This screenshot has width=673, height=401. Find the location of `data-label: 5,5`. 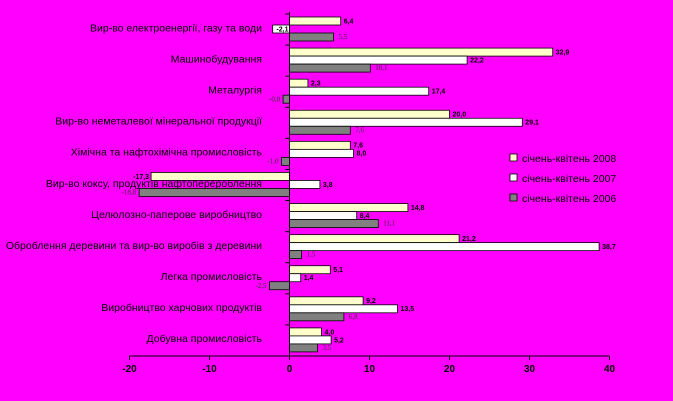

data-label: 5,5 is located at coordinates (343, 37).